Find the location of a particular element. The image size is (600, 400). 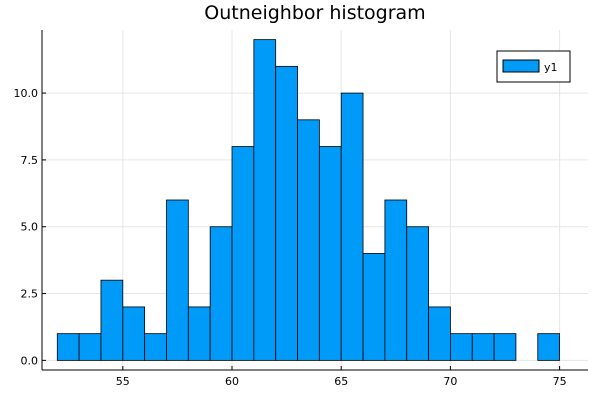

y-tick-label: 0.0 is located at coordinates (30, 360).